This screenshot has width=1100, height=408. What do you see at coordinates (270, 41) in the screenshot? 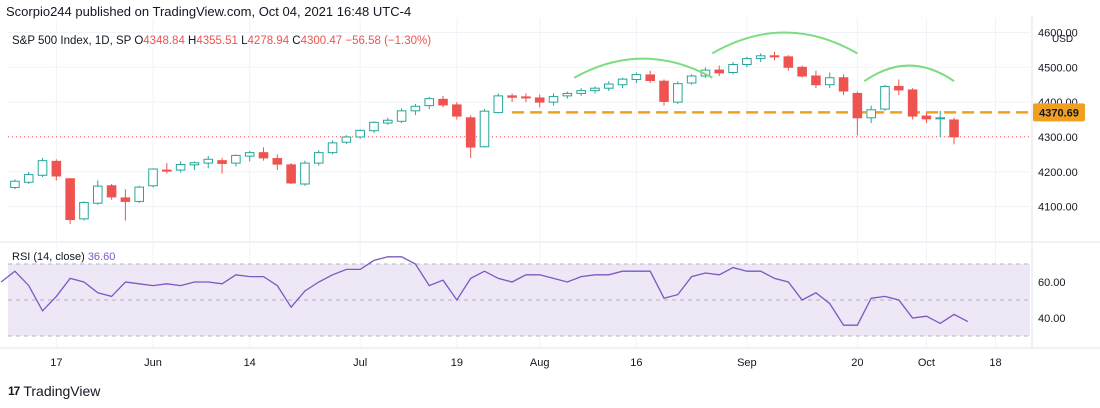
I see `low-value: 4278.94` at bounding box center [270, 41].